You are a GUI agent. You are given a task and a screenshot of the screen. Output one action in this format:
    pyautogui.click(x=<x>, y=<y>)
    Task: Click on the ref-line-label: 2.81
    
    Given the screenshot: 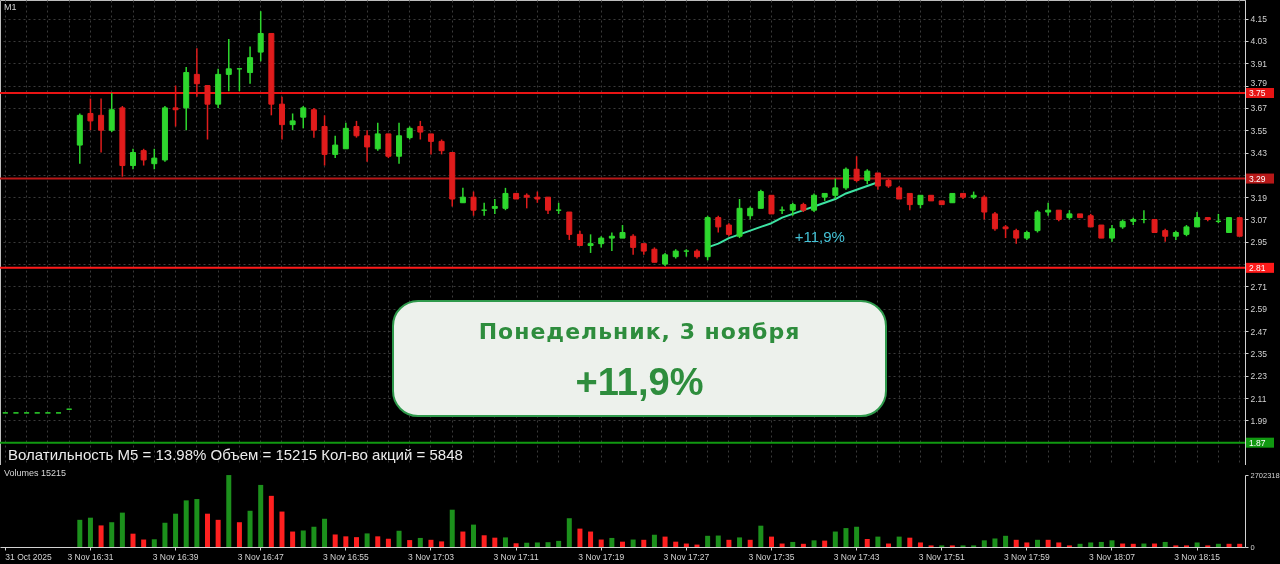 What is the action you would take?
    pyautogui.click(x=1257, y=267)
    